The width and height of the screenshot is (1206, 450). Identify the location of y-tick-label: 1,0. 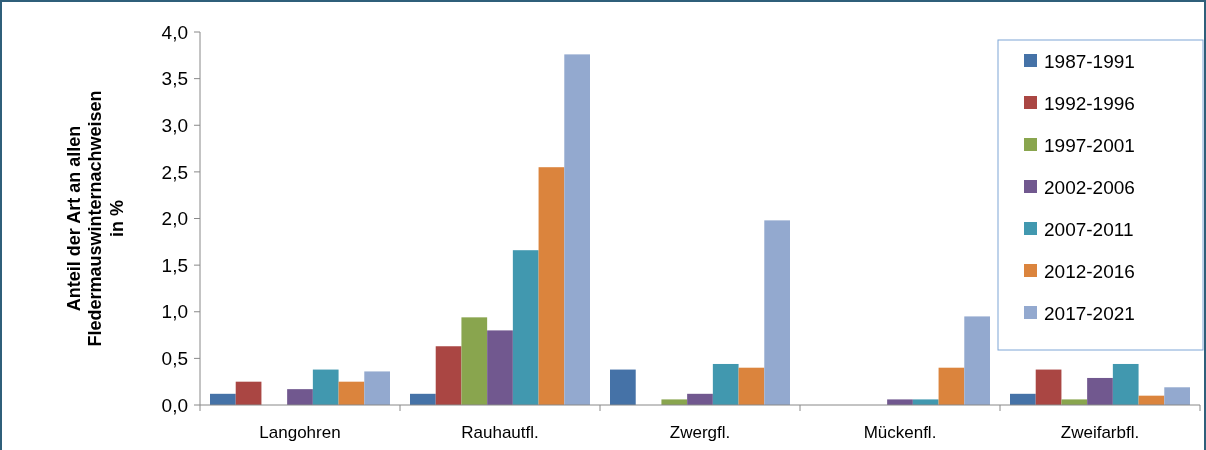
(174, 312).